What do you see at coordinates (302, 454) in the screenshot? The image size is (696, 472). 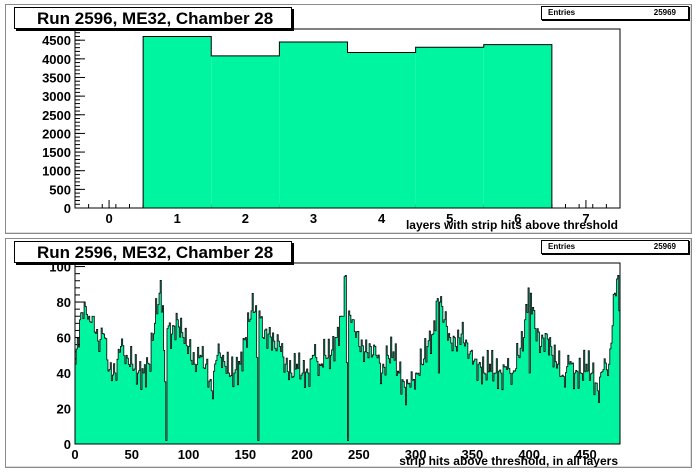 I see `x-tick-label: 200` at bounding box center [302, 454].